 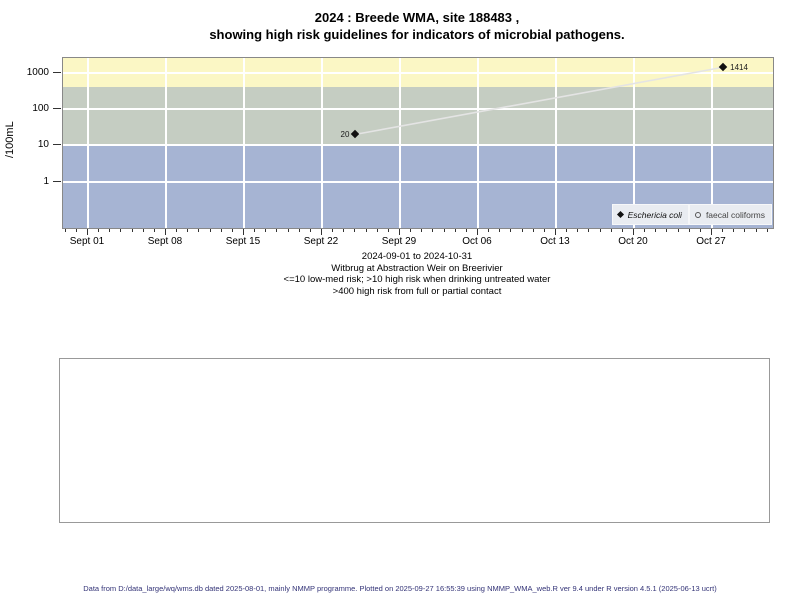 What do you see at coordinates (555, 241) in the screenshot?
I see `x-axis-tick-label: Oct 13` at bounding box center [555, 241].